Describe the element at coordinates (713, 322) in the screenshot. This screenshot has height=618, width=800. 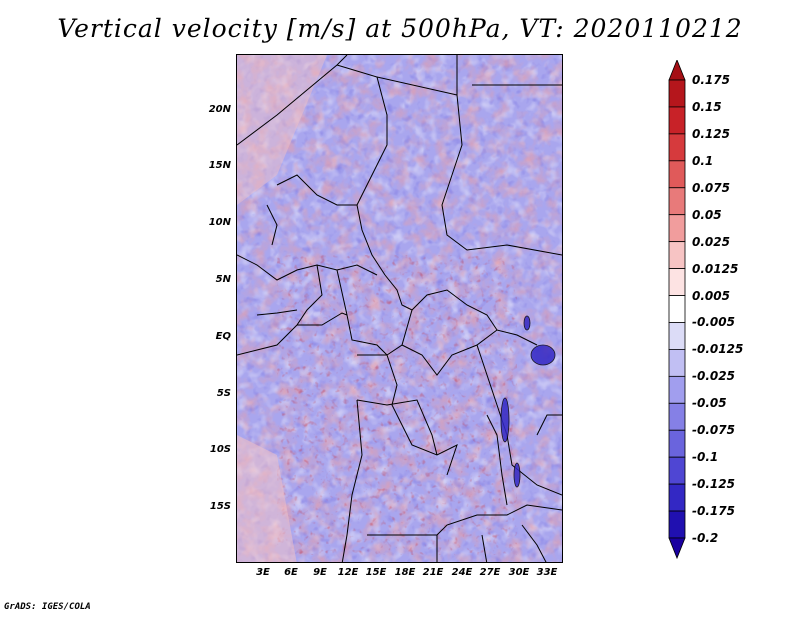
I see `colorbar-level-label: -0.005` at that location.